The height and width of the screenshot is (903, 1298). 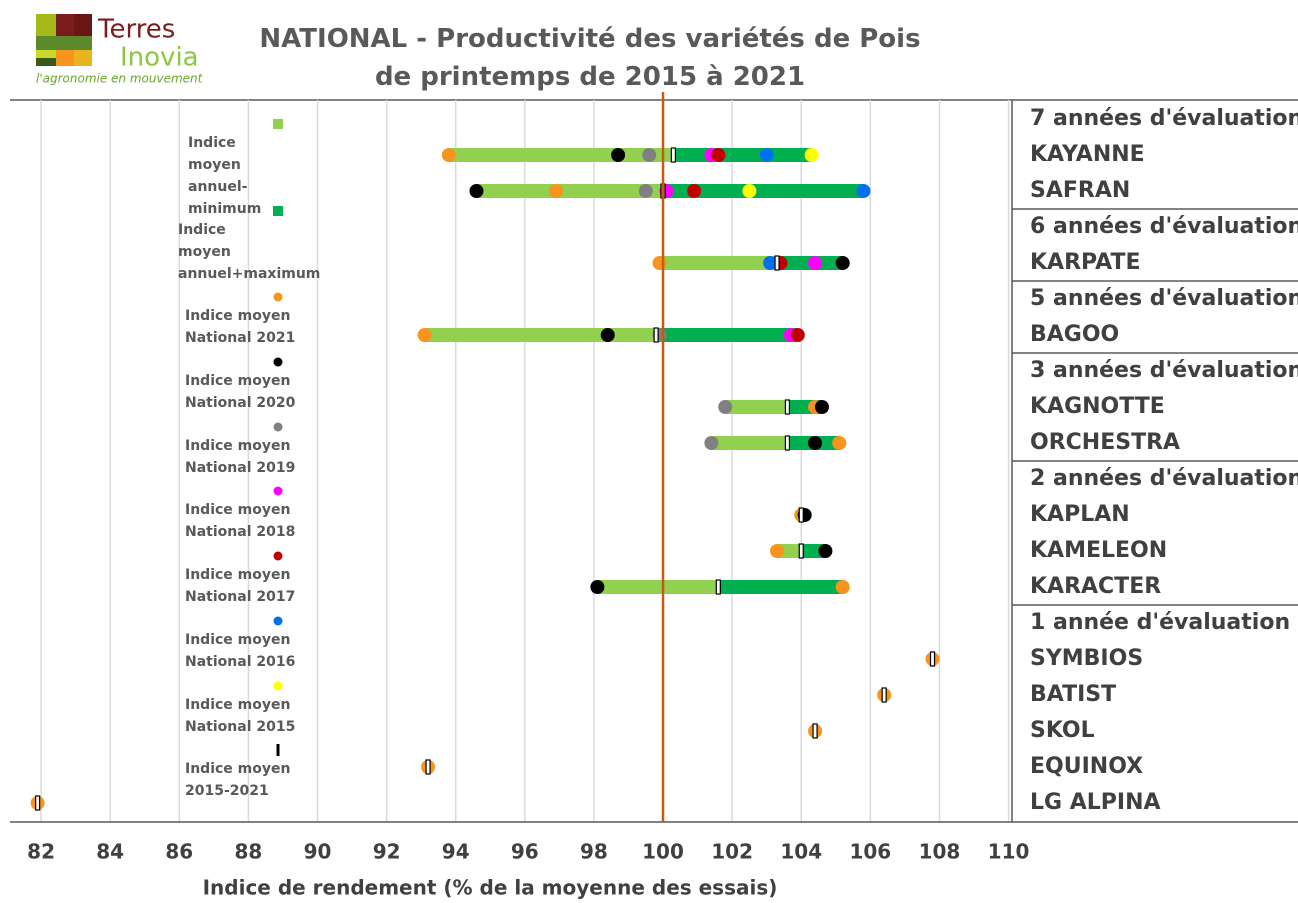 I want to click on x-tick-label: 90, so click(x=318, y=852).